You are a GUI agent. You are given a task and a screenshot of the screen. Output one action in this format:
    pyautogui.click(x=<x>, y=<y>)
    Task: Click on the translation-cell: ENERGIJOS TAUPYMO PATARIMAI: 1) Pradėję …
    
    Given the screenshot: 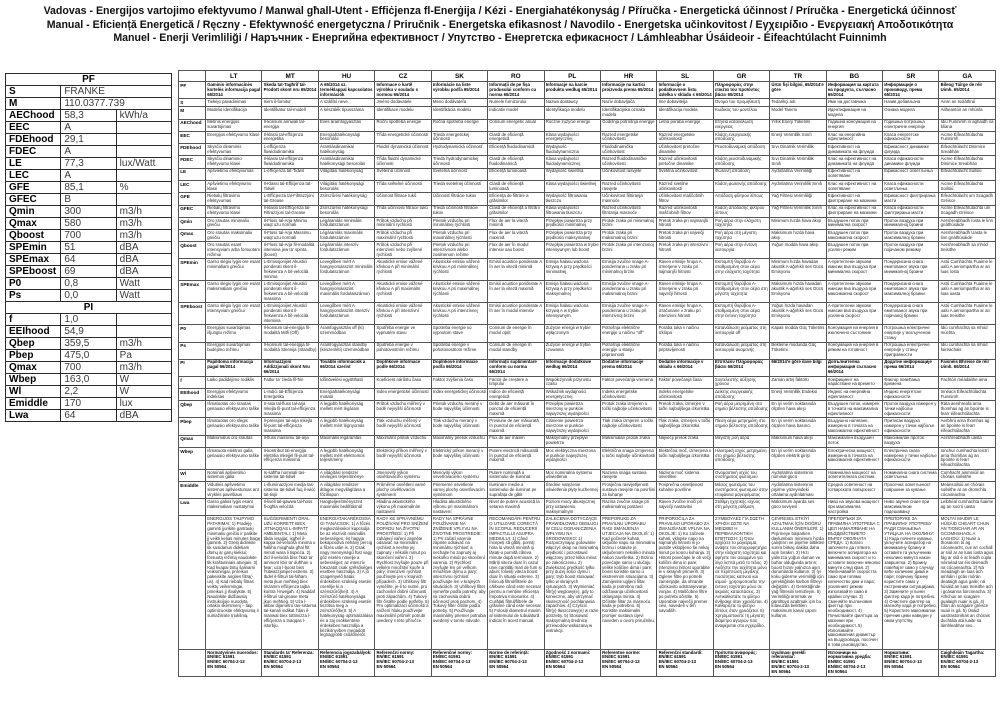 What is the action you would take?
    pyautogui.click(x=233, y=582)
    